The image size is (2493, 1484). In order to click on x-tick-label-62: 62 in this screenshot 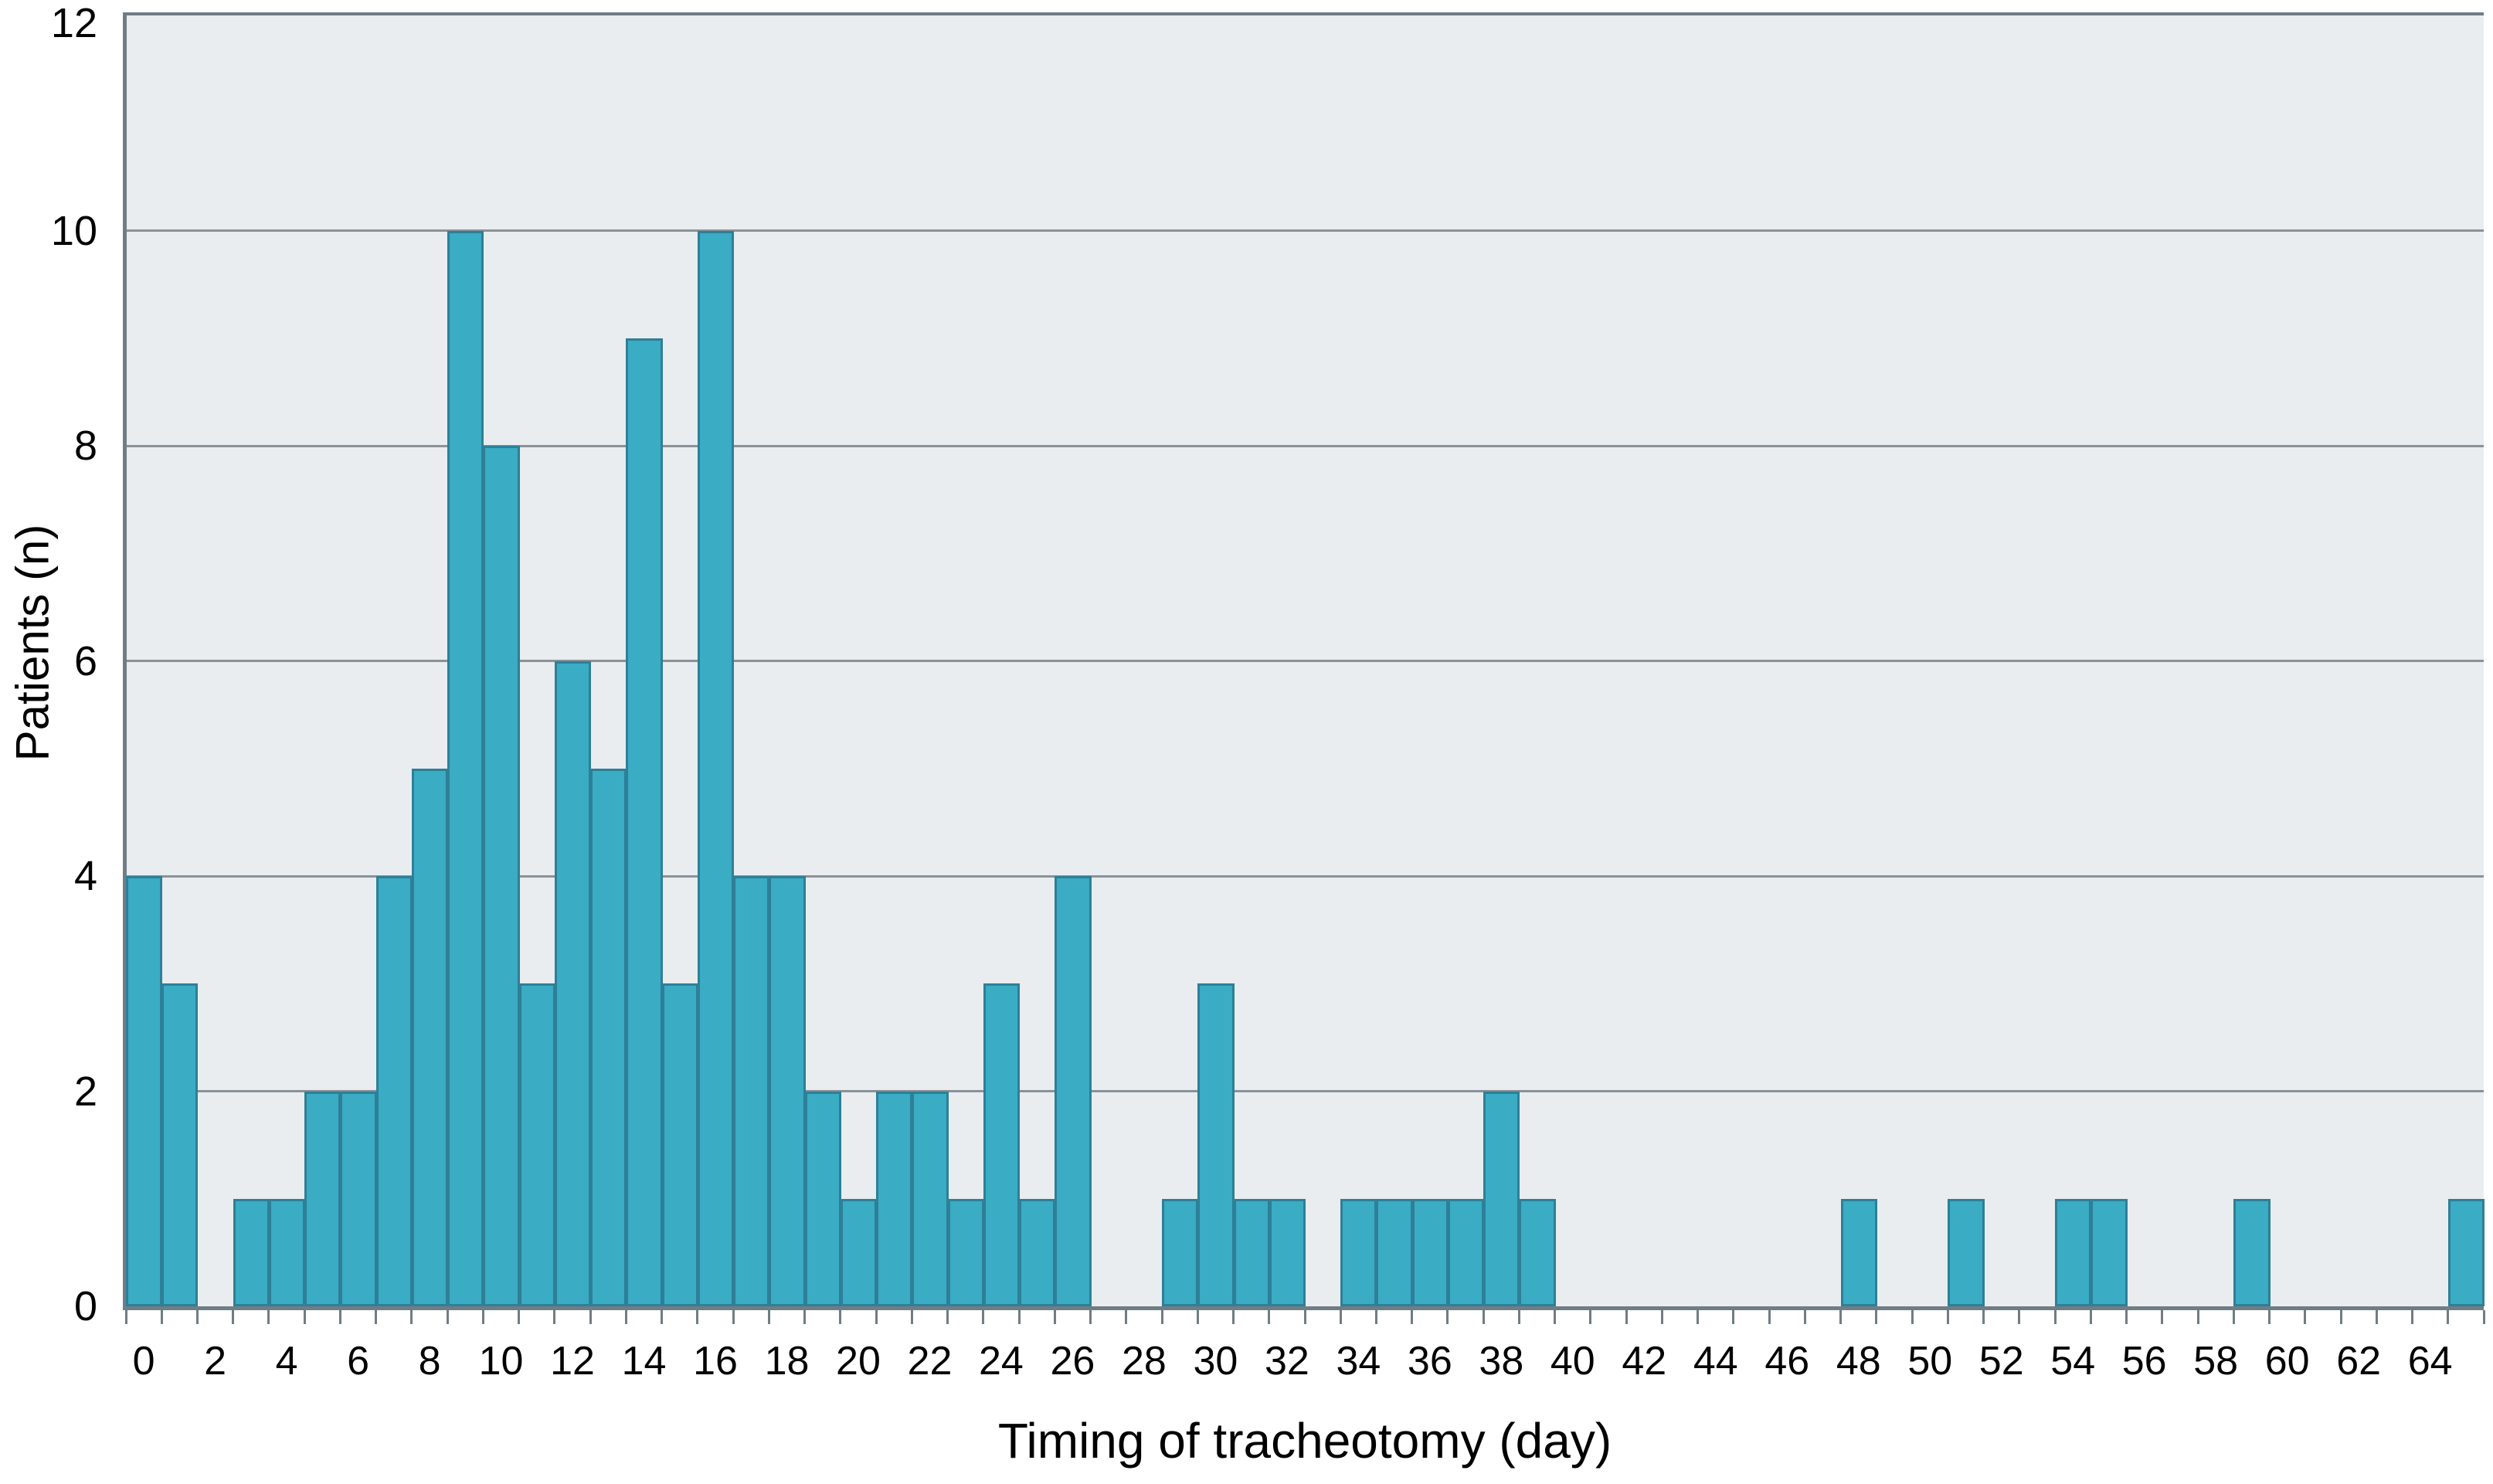, I will do `click(2359, 1361)`.